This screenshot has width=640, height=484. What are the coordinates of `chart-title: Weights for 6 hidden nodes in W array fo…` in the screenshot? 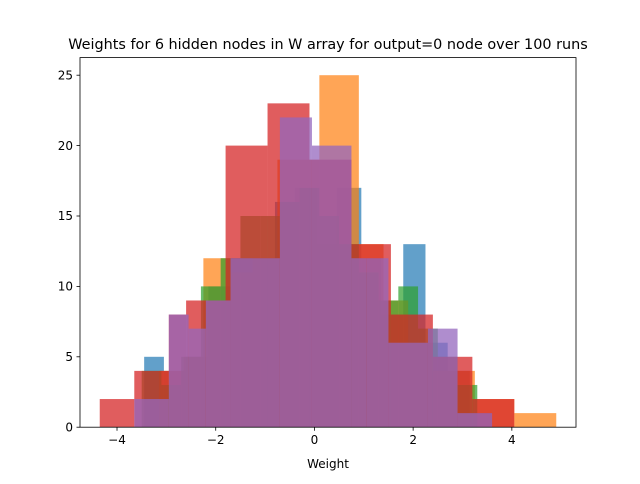 It's located at (328, 45).